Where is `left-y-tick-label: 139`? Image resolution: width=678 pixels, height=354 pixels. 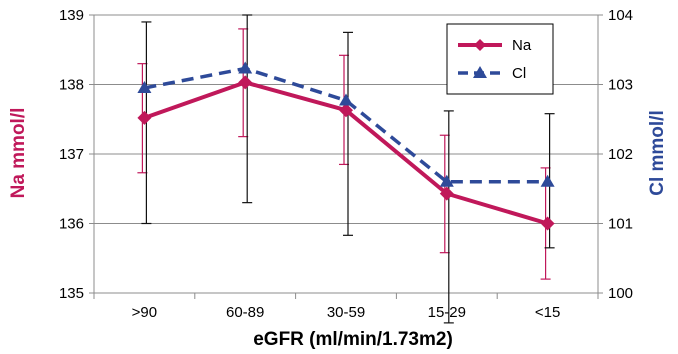
left-y-tick-label: 139 is located at coordinates (71, 15).